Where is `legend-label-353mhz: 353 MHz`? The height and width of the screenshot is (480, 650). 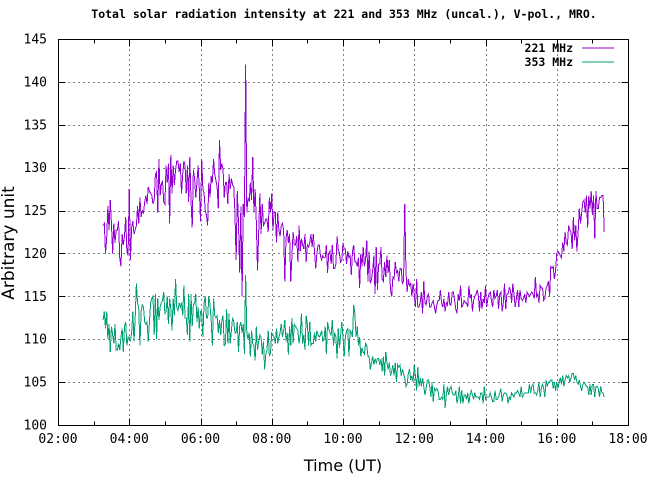
legend-label-353mhz: 353 MHz is located at coordinates (549, 62).